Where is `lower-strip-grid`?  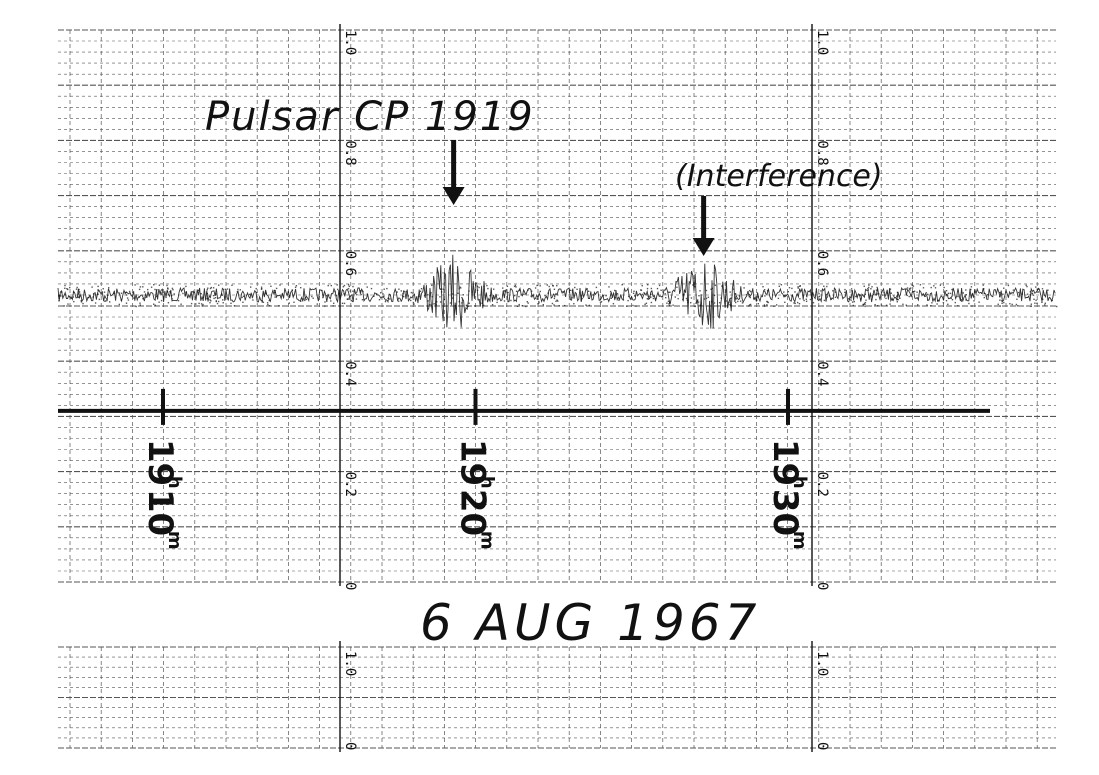 lower-strip-grid is located at coordinates (557, 696).